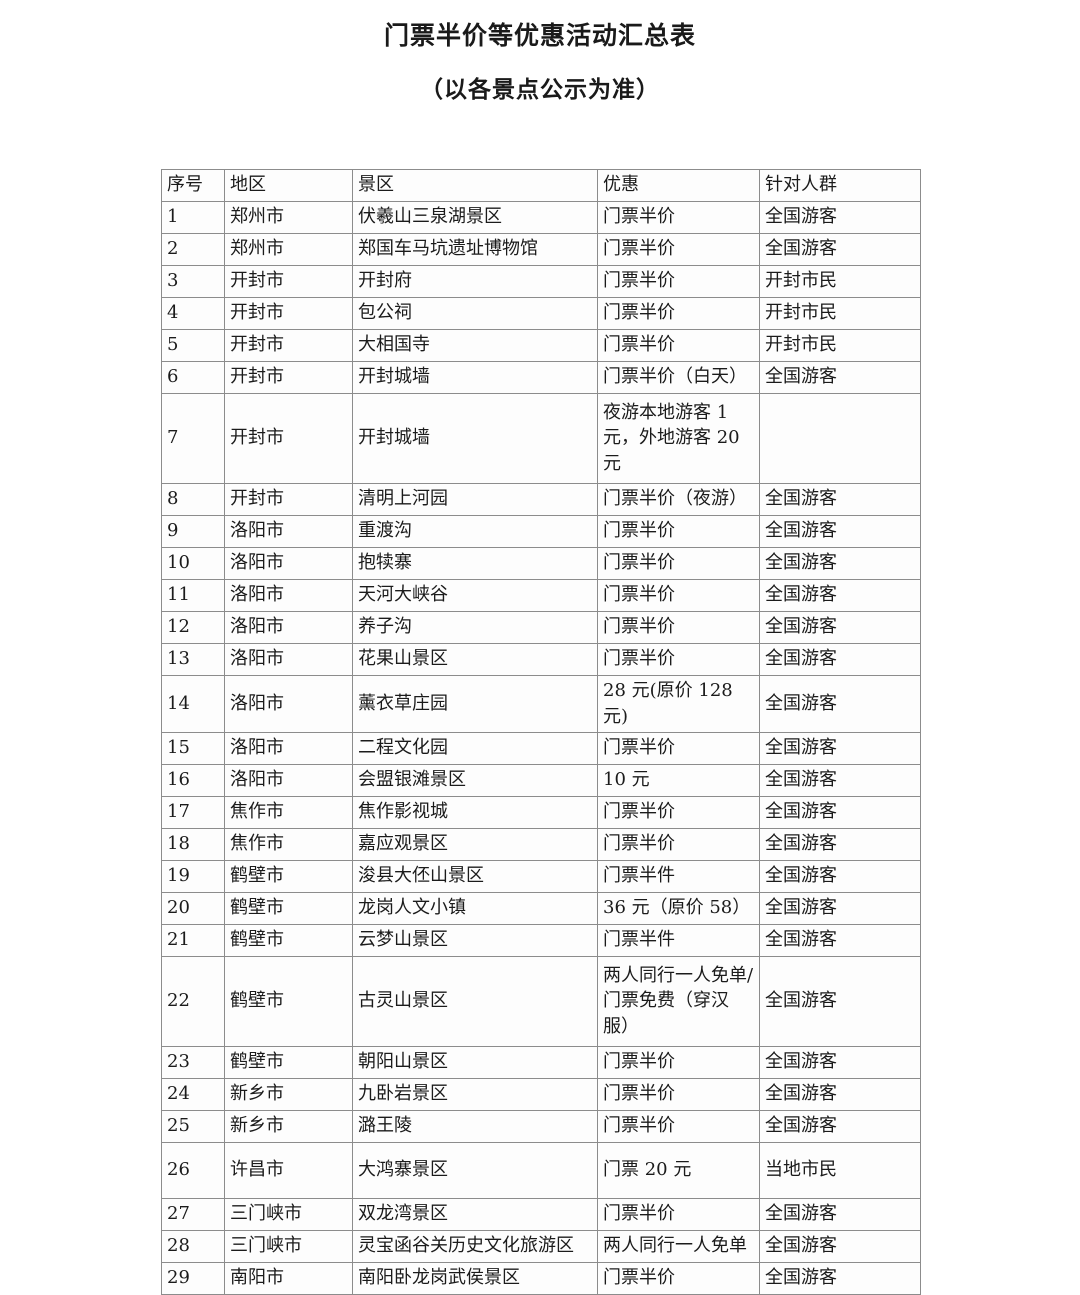 The width and height of the screenshot is (1080, 1295). What do you see at coordinates (541, 749) in the screenshot?
I see `table-row: 15 洛阳市 二程文化园 门票半价 全国游客` at bounding box center [541, 749].